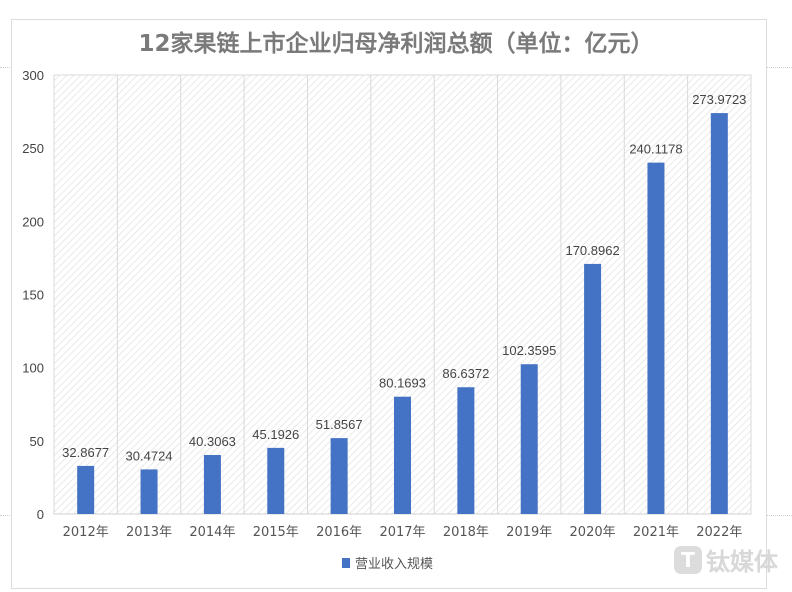 The image size is (792, 592). Describe the element at coordinates (86, 532) in the screenshot. I see `x-tick-label: 2012年` at that location.